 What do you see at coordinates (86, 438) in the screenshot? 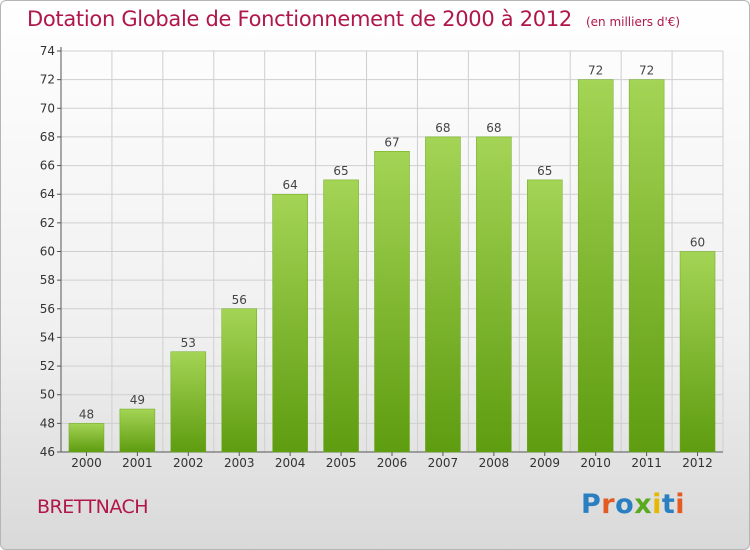
I see `bar-2000` at bounding box center [86, 438].